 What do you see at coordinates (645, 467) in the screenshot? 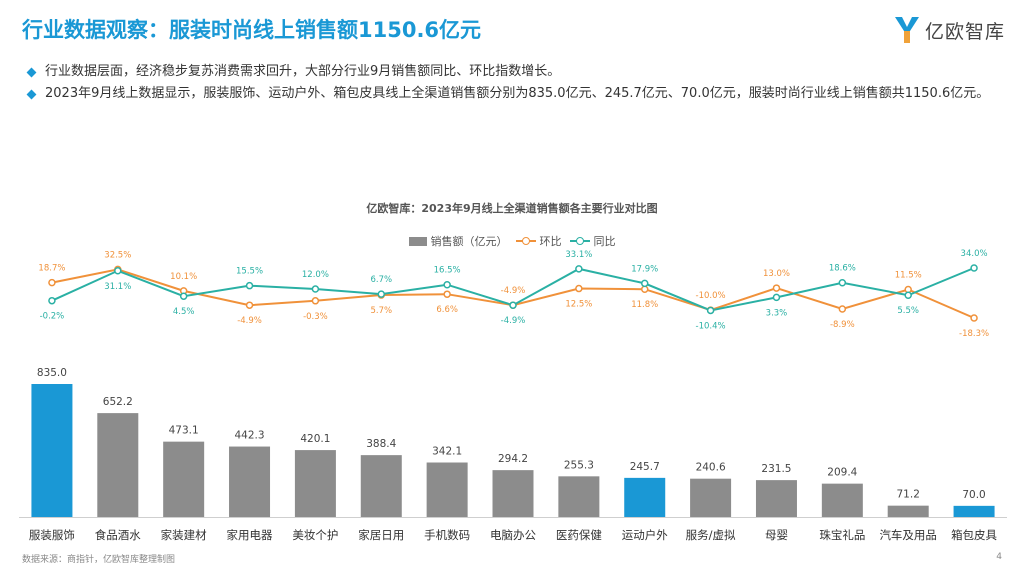
I see `bar-value-label: 245.7` at bounding box center [645, 467].